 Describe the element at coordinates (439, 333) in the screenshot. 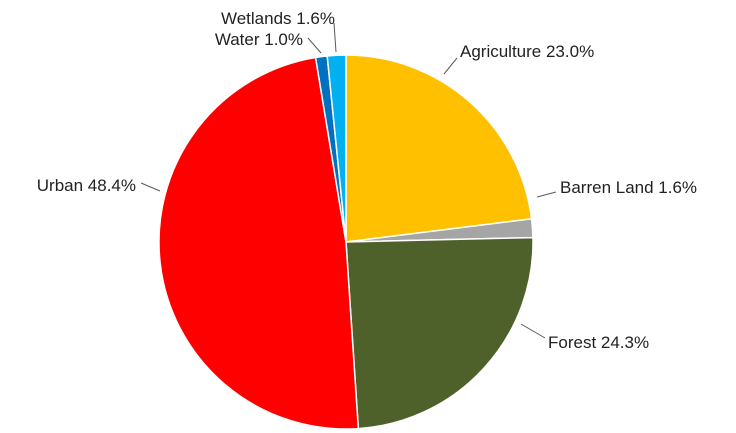

I see `pie-slice-forest` at that location.